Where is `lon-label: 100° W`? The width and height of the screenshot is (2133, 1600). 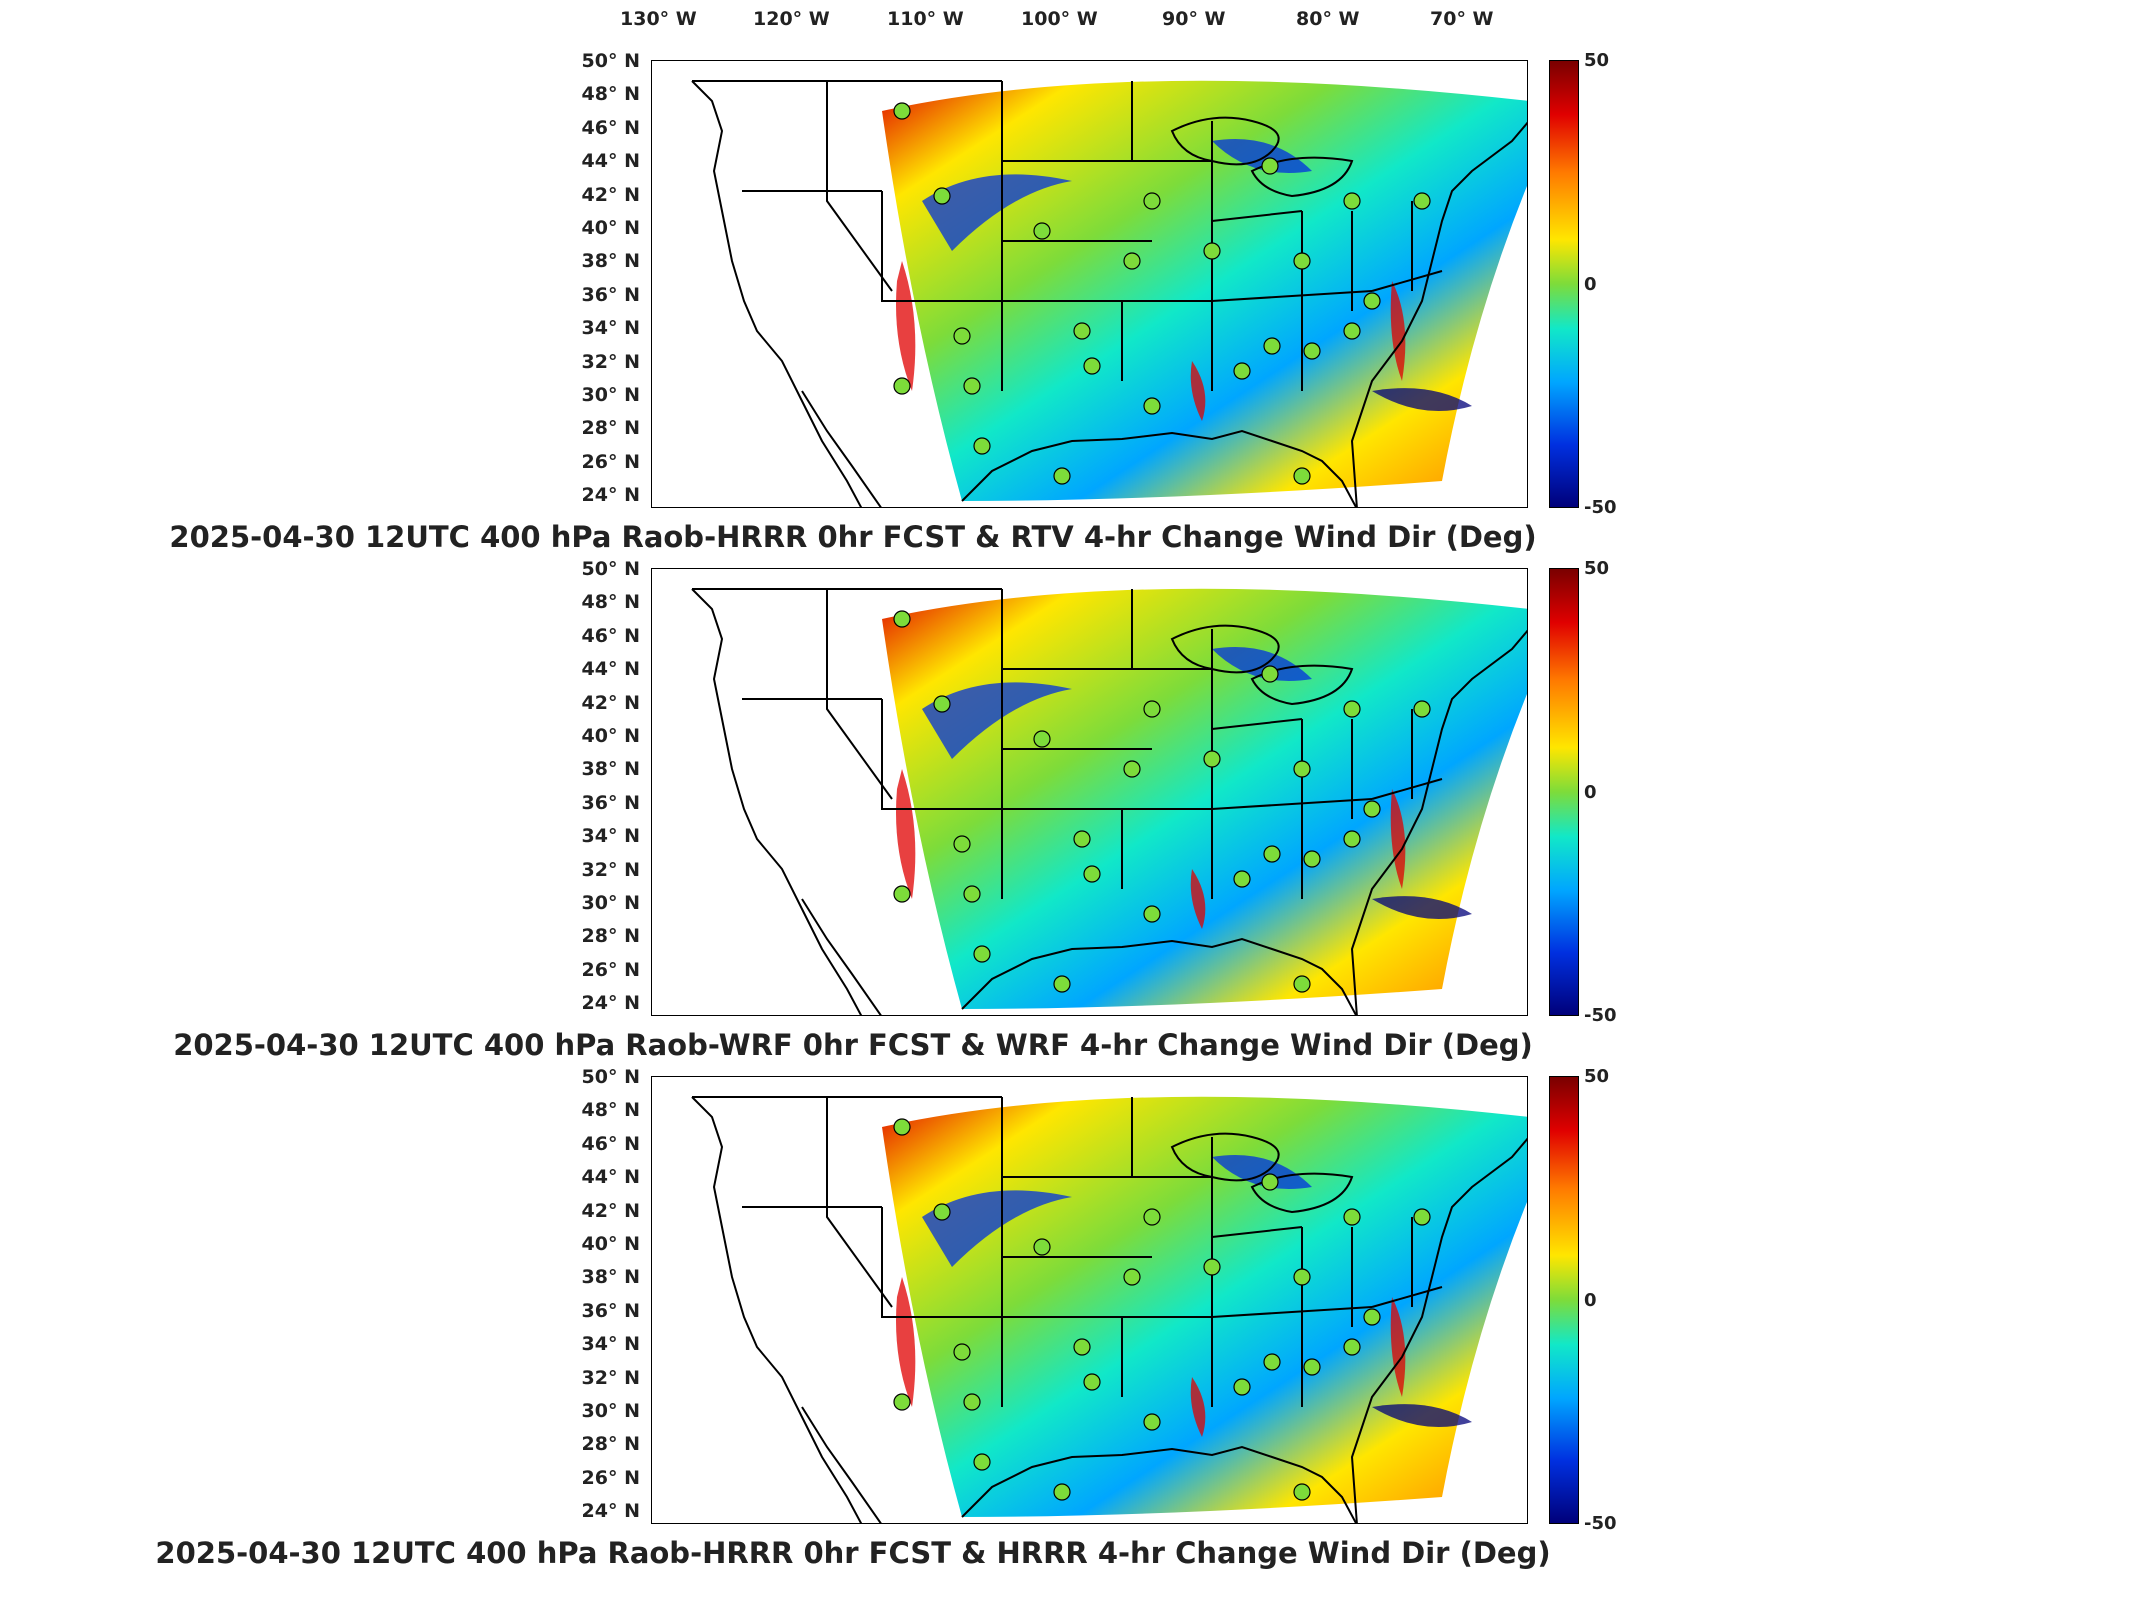 lon-label: 100° W is located at coordinates (1059, 19).